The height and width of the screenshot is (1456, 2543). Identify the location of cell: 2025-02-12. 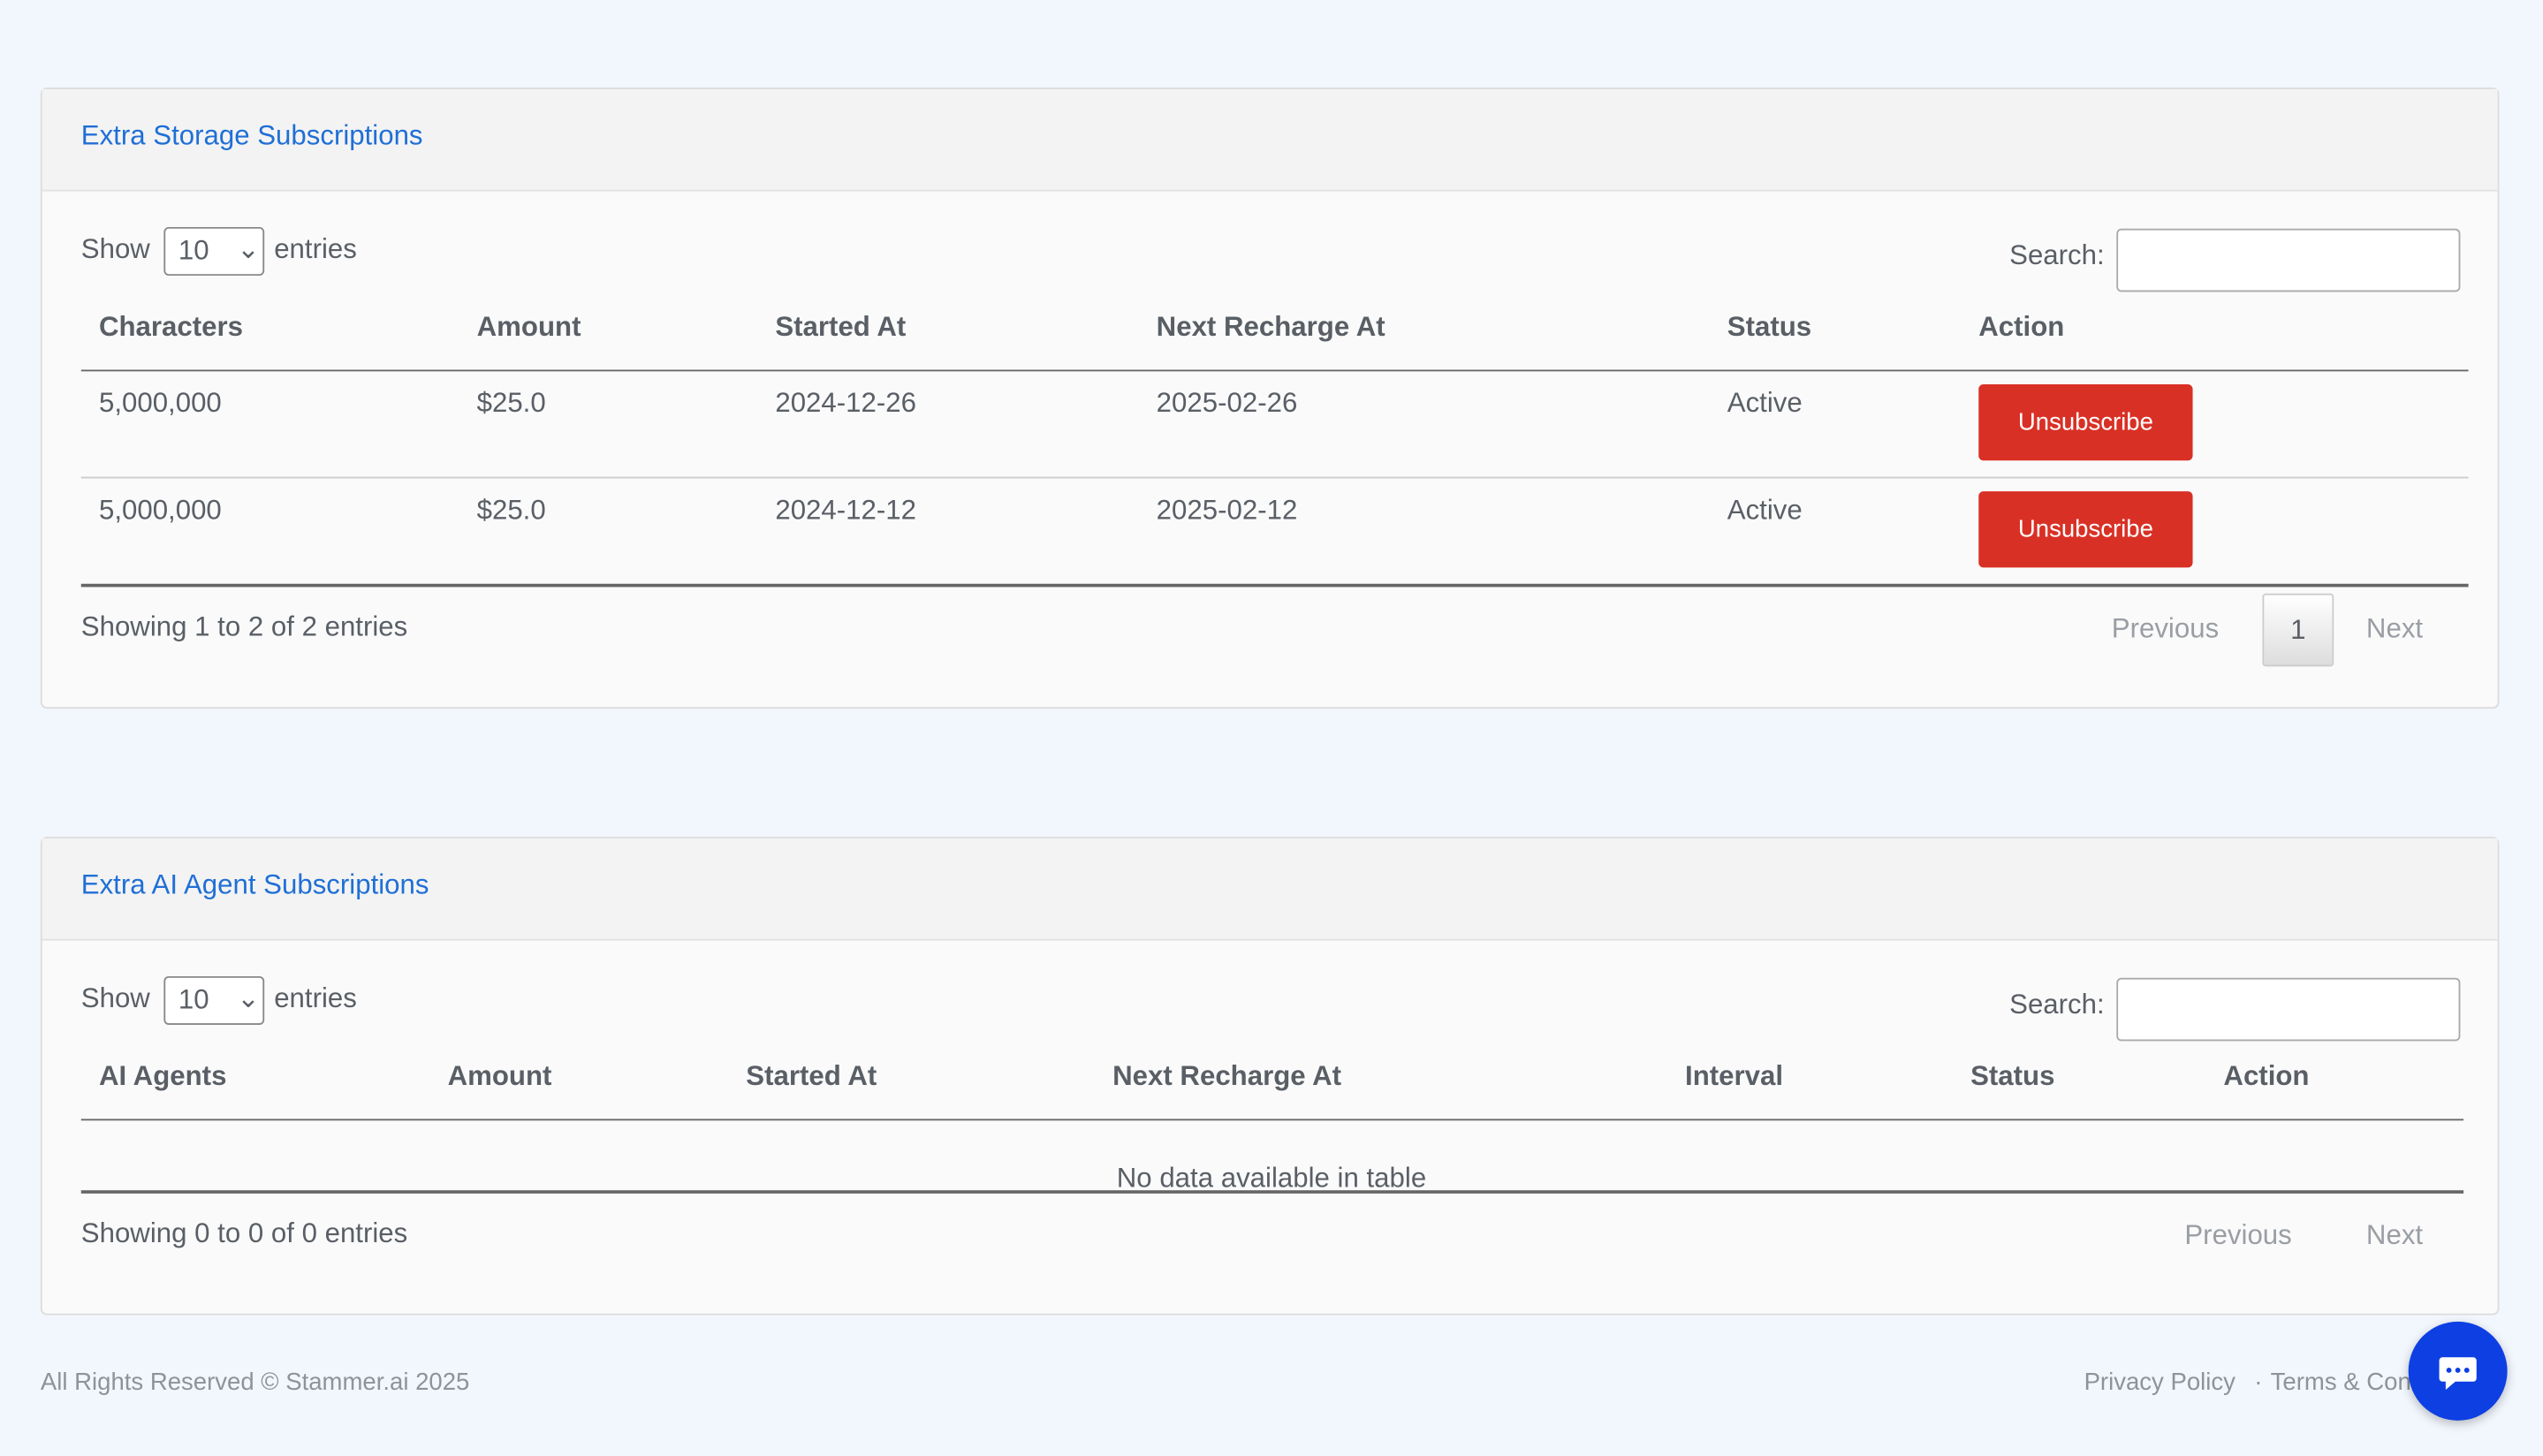
(1227, 510).